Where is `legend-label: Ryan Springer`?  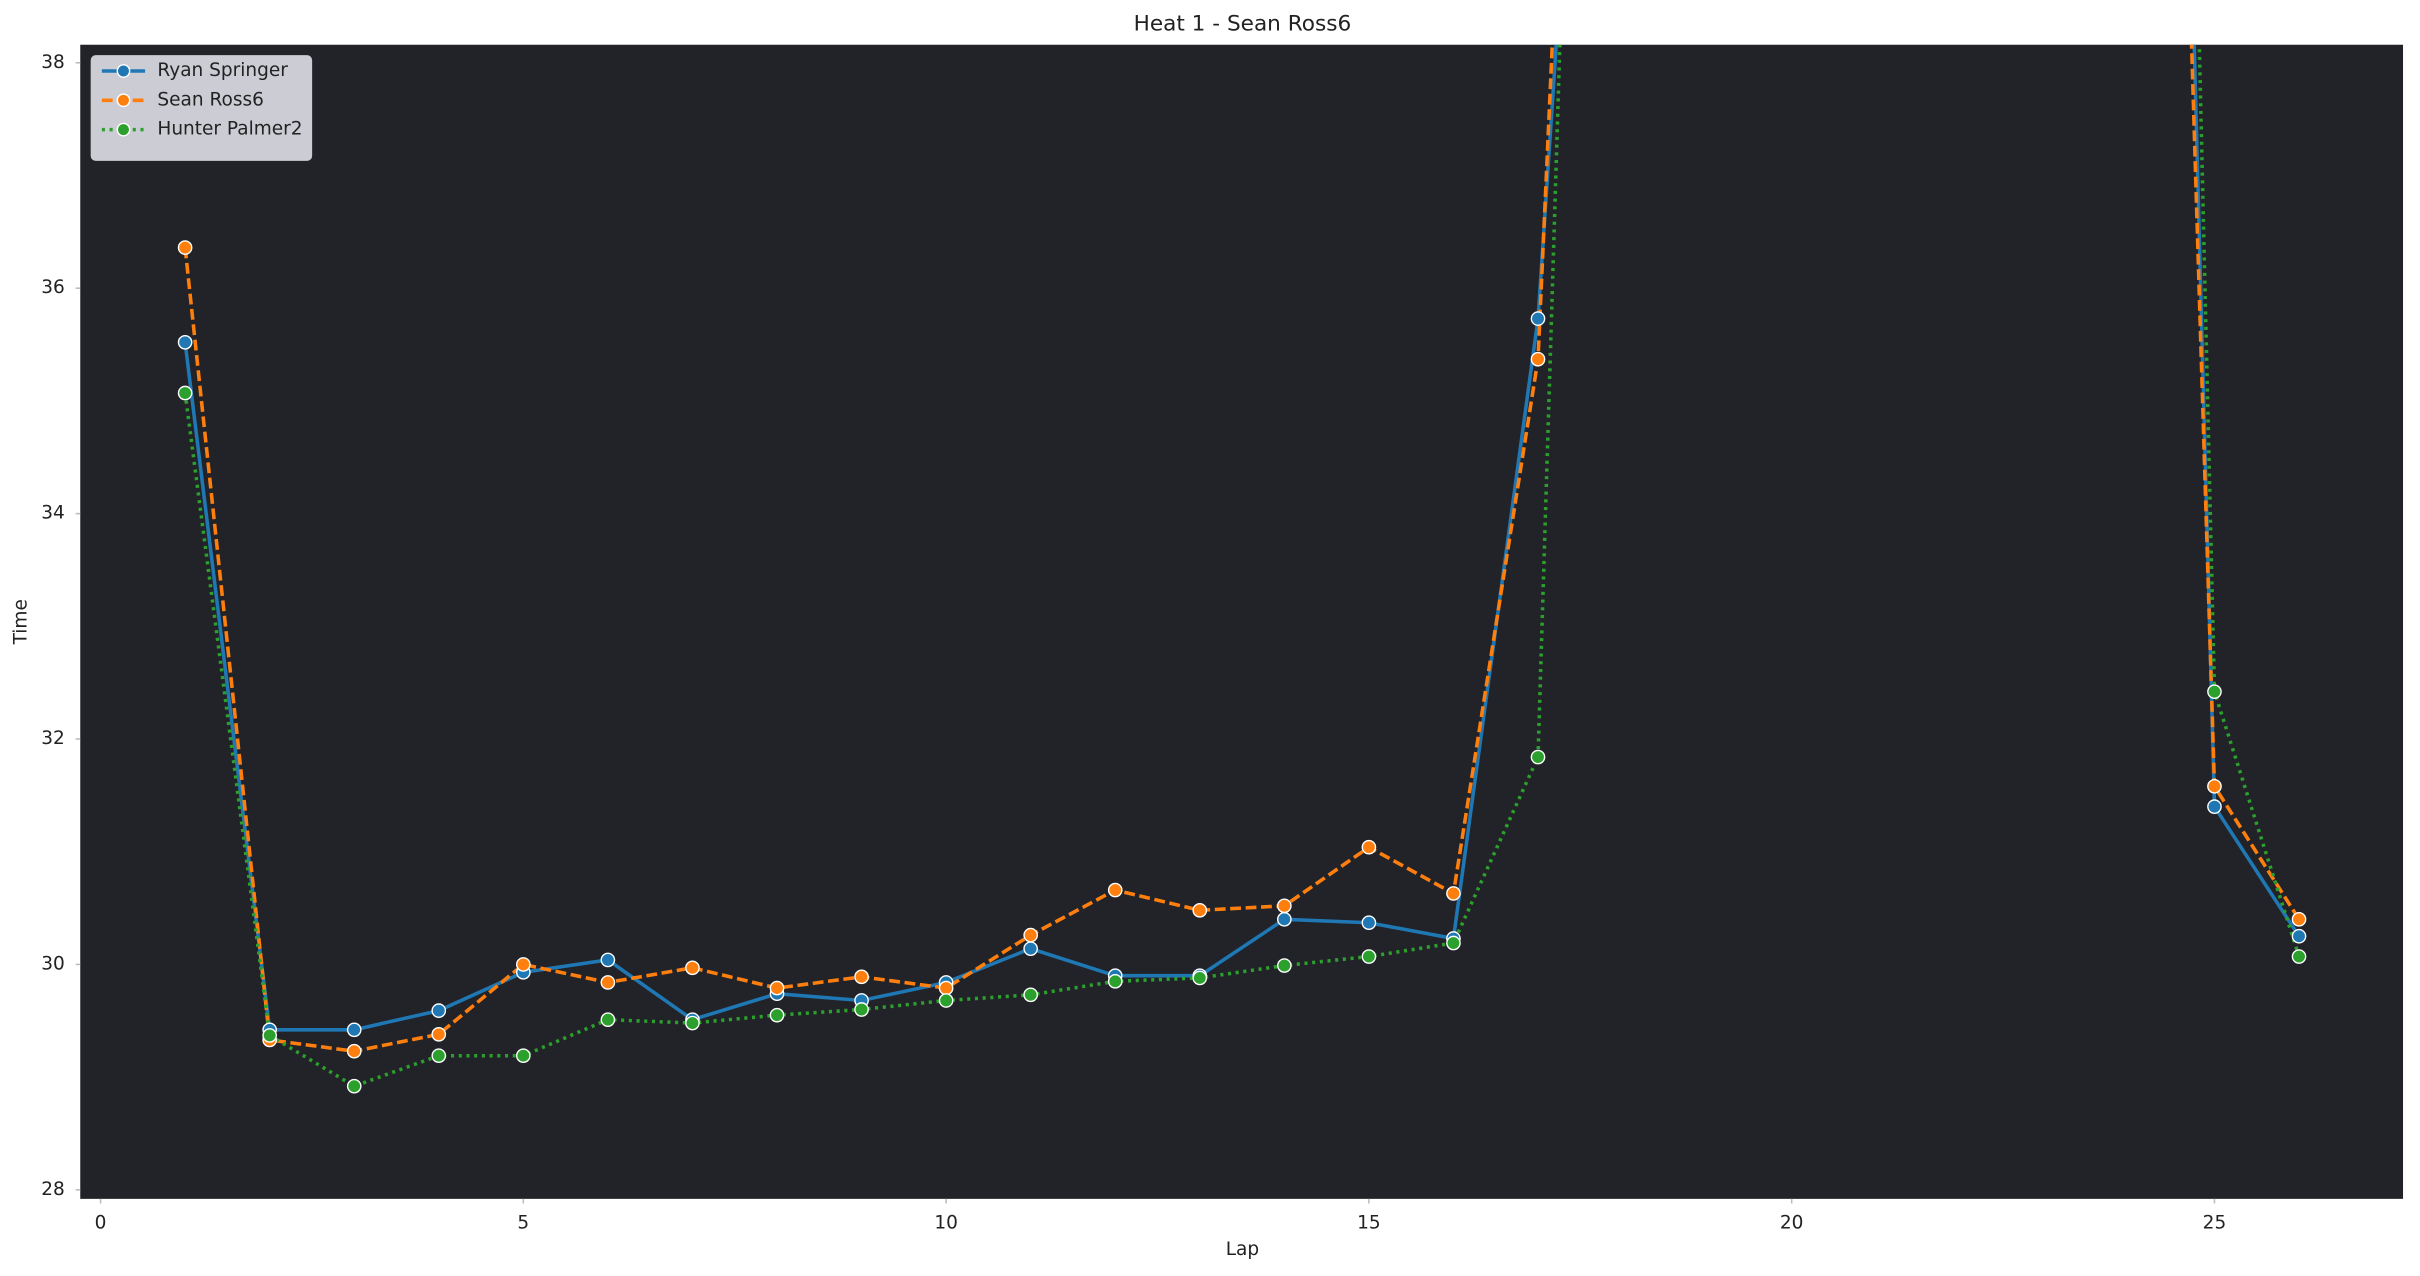 legend-label: Ryan Springer is located at coordinates (222, 70).